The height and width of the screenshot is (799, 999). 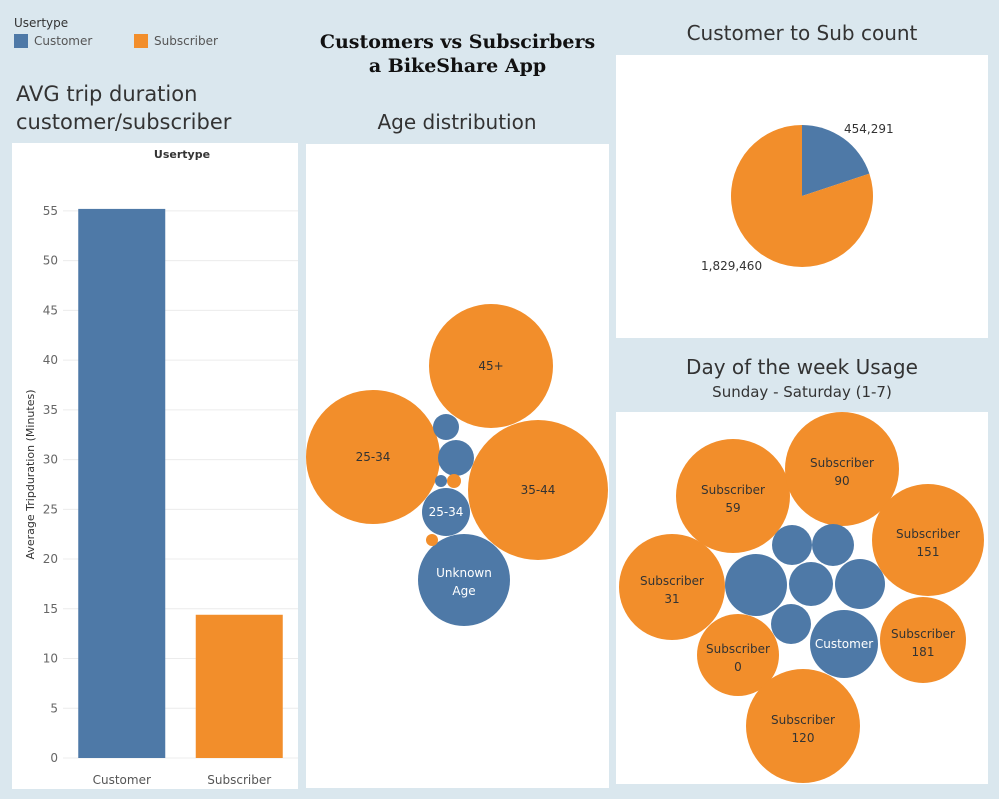 I want to click on dashboard-title: Customers vs Subscirbers a BikeShare App, so click(x=457, y=54).